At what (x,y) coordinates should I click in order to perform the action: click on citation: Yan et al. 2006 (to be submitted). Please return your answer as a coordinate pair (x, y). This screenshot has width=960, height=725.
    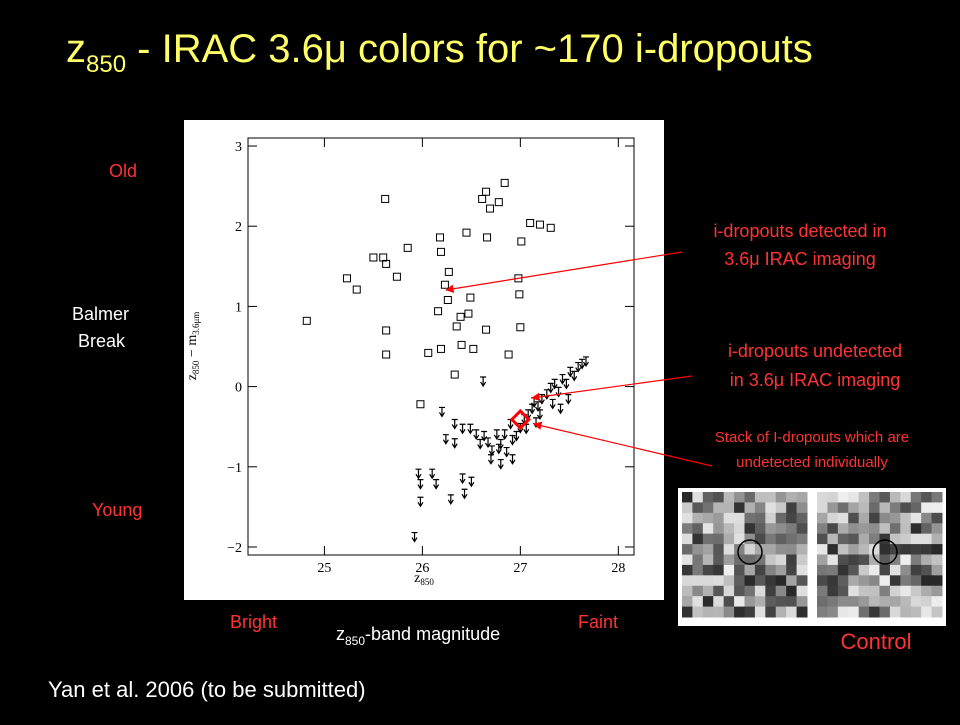
    Looking at the image, I should click on (207, 689).